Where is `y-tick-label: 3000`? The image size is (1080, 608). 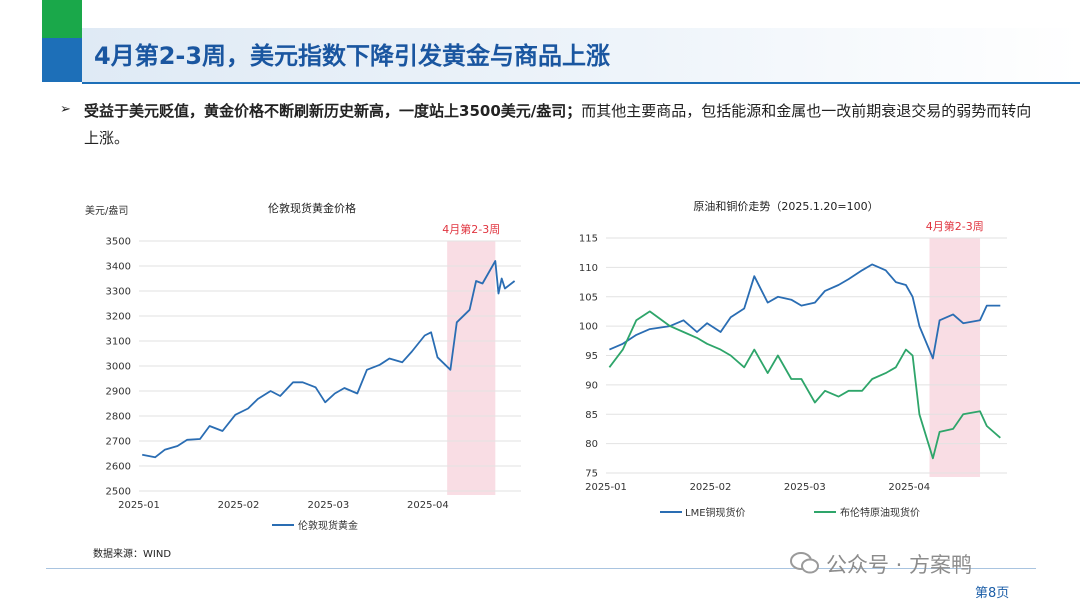 y-tick-label: 3000 is located at coordinates (118, 367).